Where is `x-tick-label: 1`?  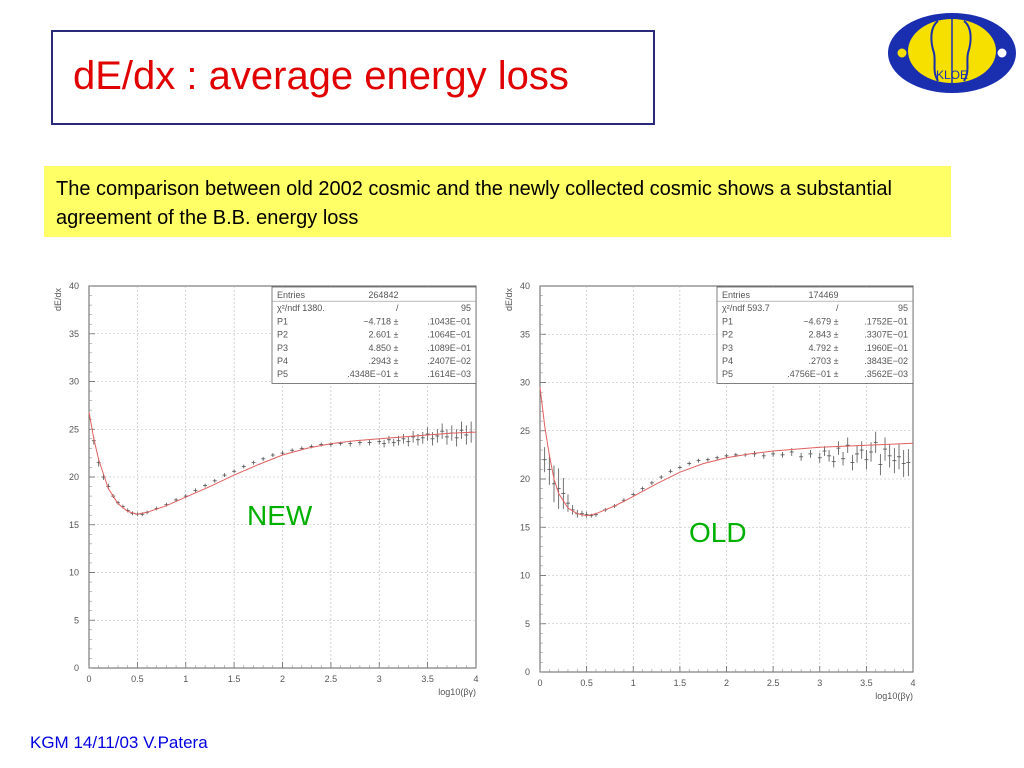
x-tick-label: 1 is located at coordinates (633, 683).